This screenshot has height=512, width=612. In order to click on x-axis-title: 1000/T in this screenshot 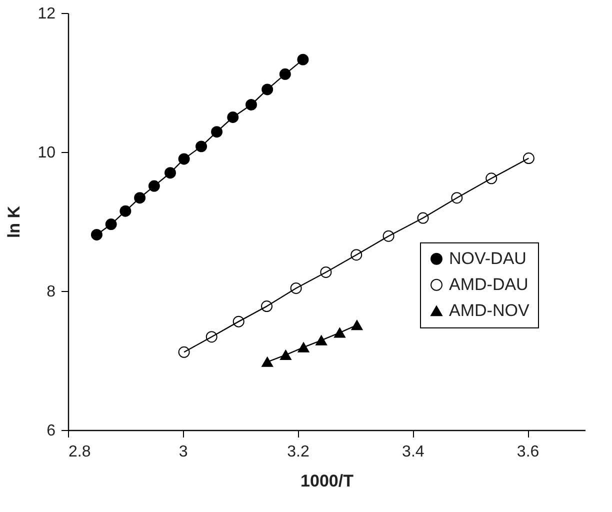, I will do `click(327, 481)`.